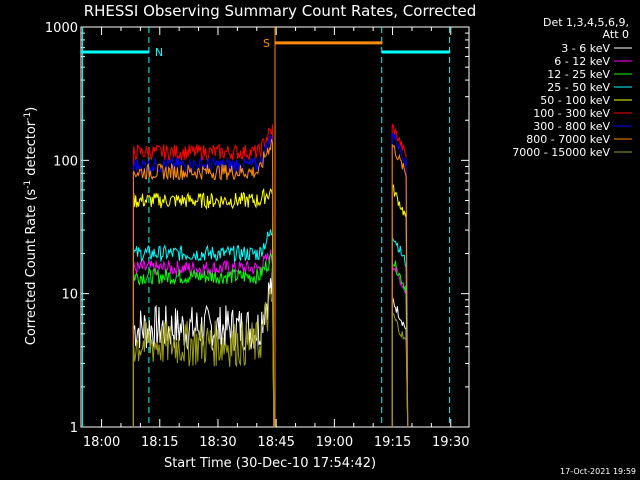  What do you see at coordinates (74, 428) in the screenshot?
I see `y-tick-label-0: 1` at bounding box center [74, 428].